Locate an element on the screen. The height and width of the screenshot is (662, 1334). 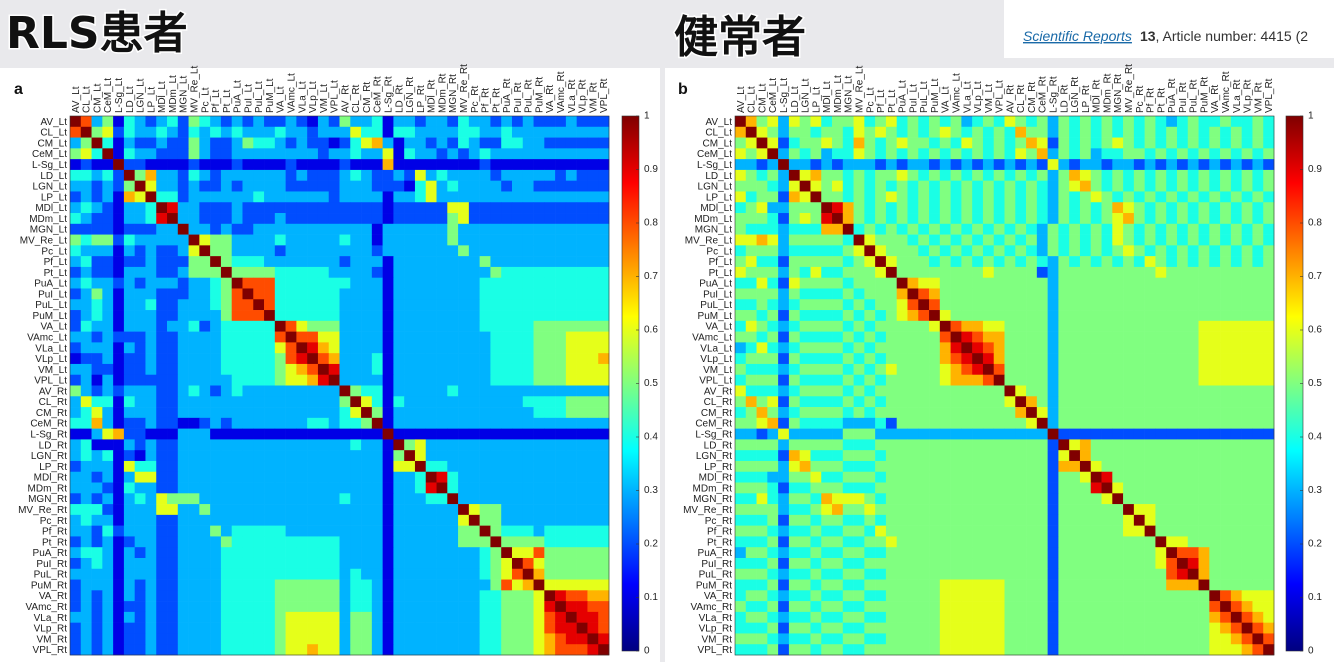
row-label: PuI_Rt is located at coordinates (51, 564).